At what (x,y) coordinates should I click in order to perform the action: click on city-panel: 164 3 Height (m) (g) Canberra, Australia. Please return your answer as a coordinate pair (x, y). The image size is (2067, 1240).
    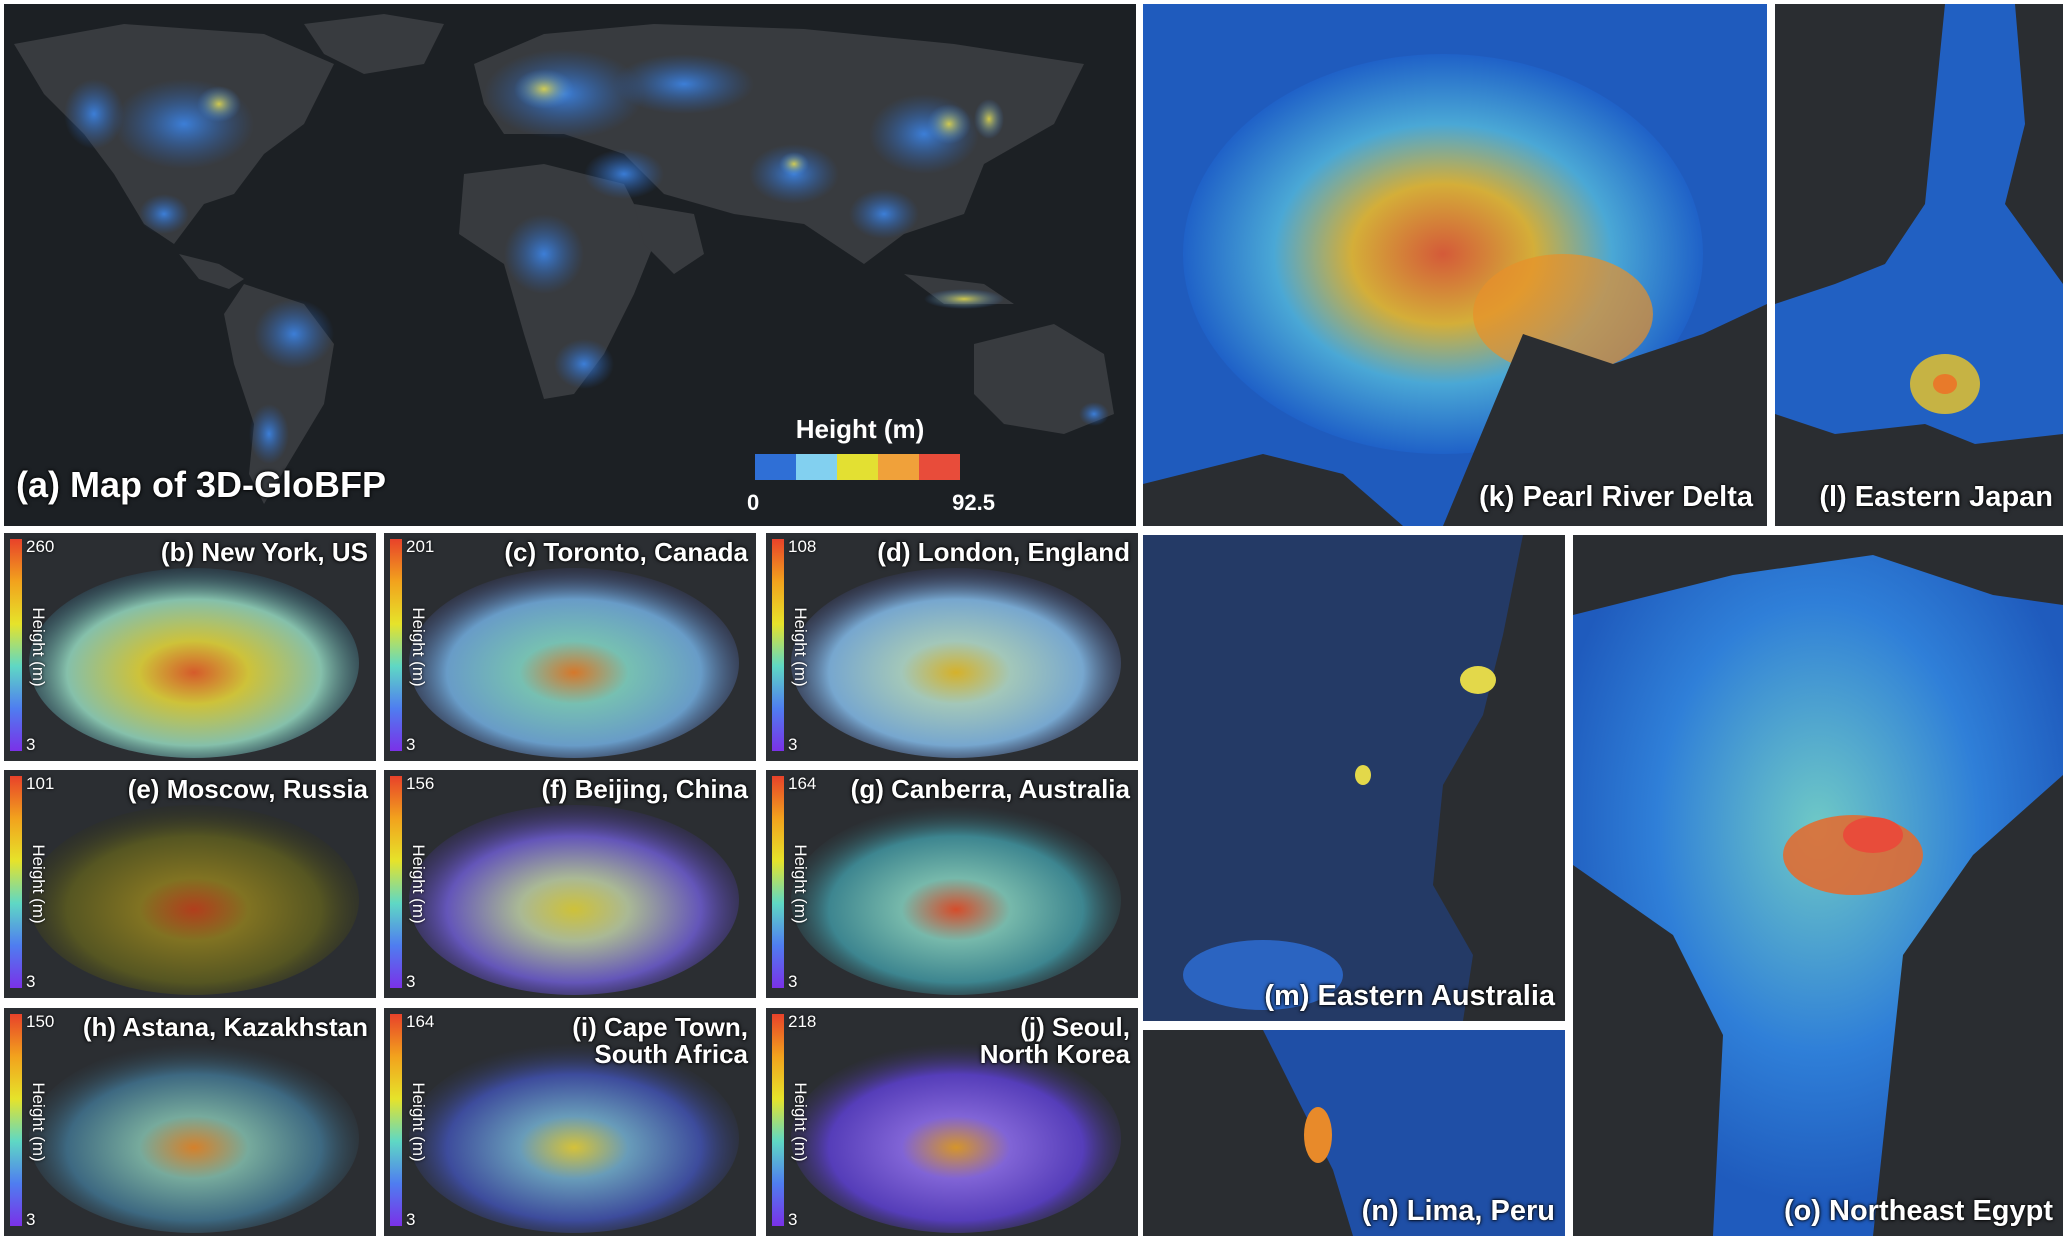
    Looking at the image, I should click on (952, 884).